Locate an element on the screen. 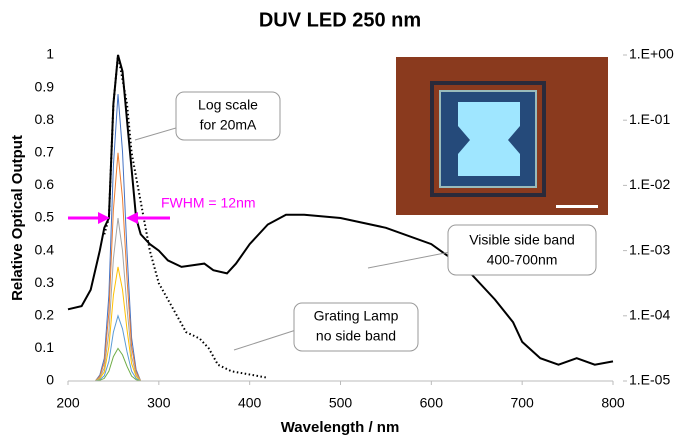  y2-tick-label: 1.E-05 is located at coordinates (649, 380).